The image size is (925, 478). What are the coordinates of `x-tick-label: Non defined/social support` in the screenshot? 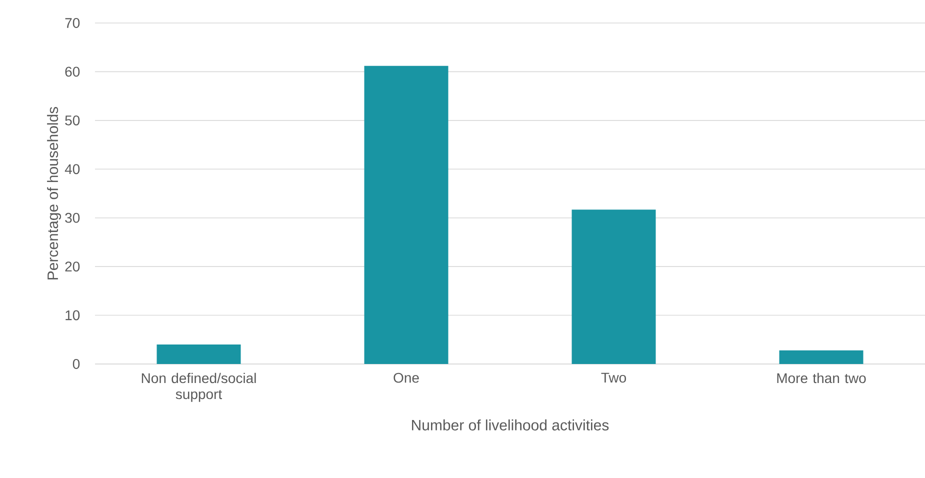 It's located at (199, 387).